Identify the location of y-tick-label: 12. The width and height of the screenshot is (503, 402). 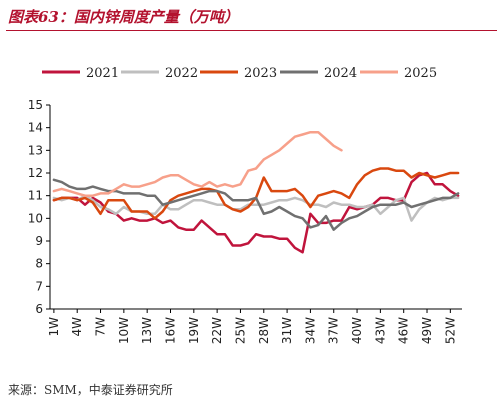
(35, 173).